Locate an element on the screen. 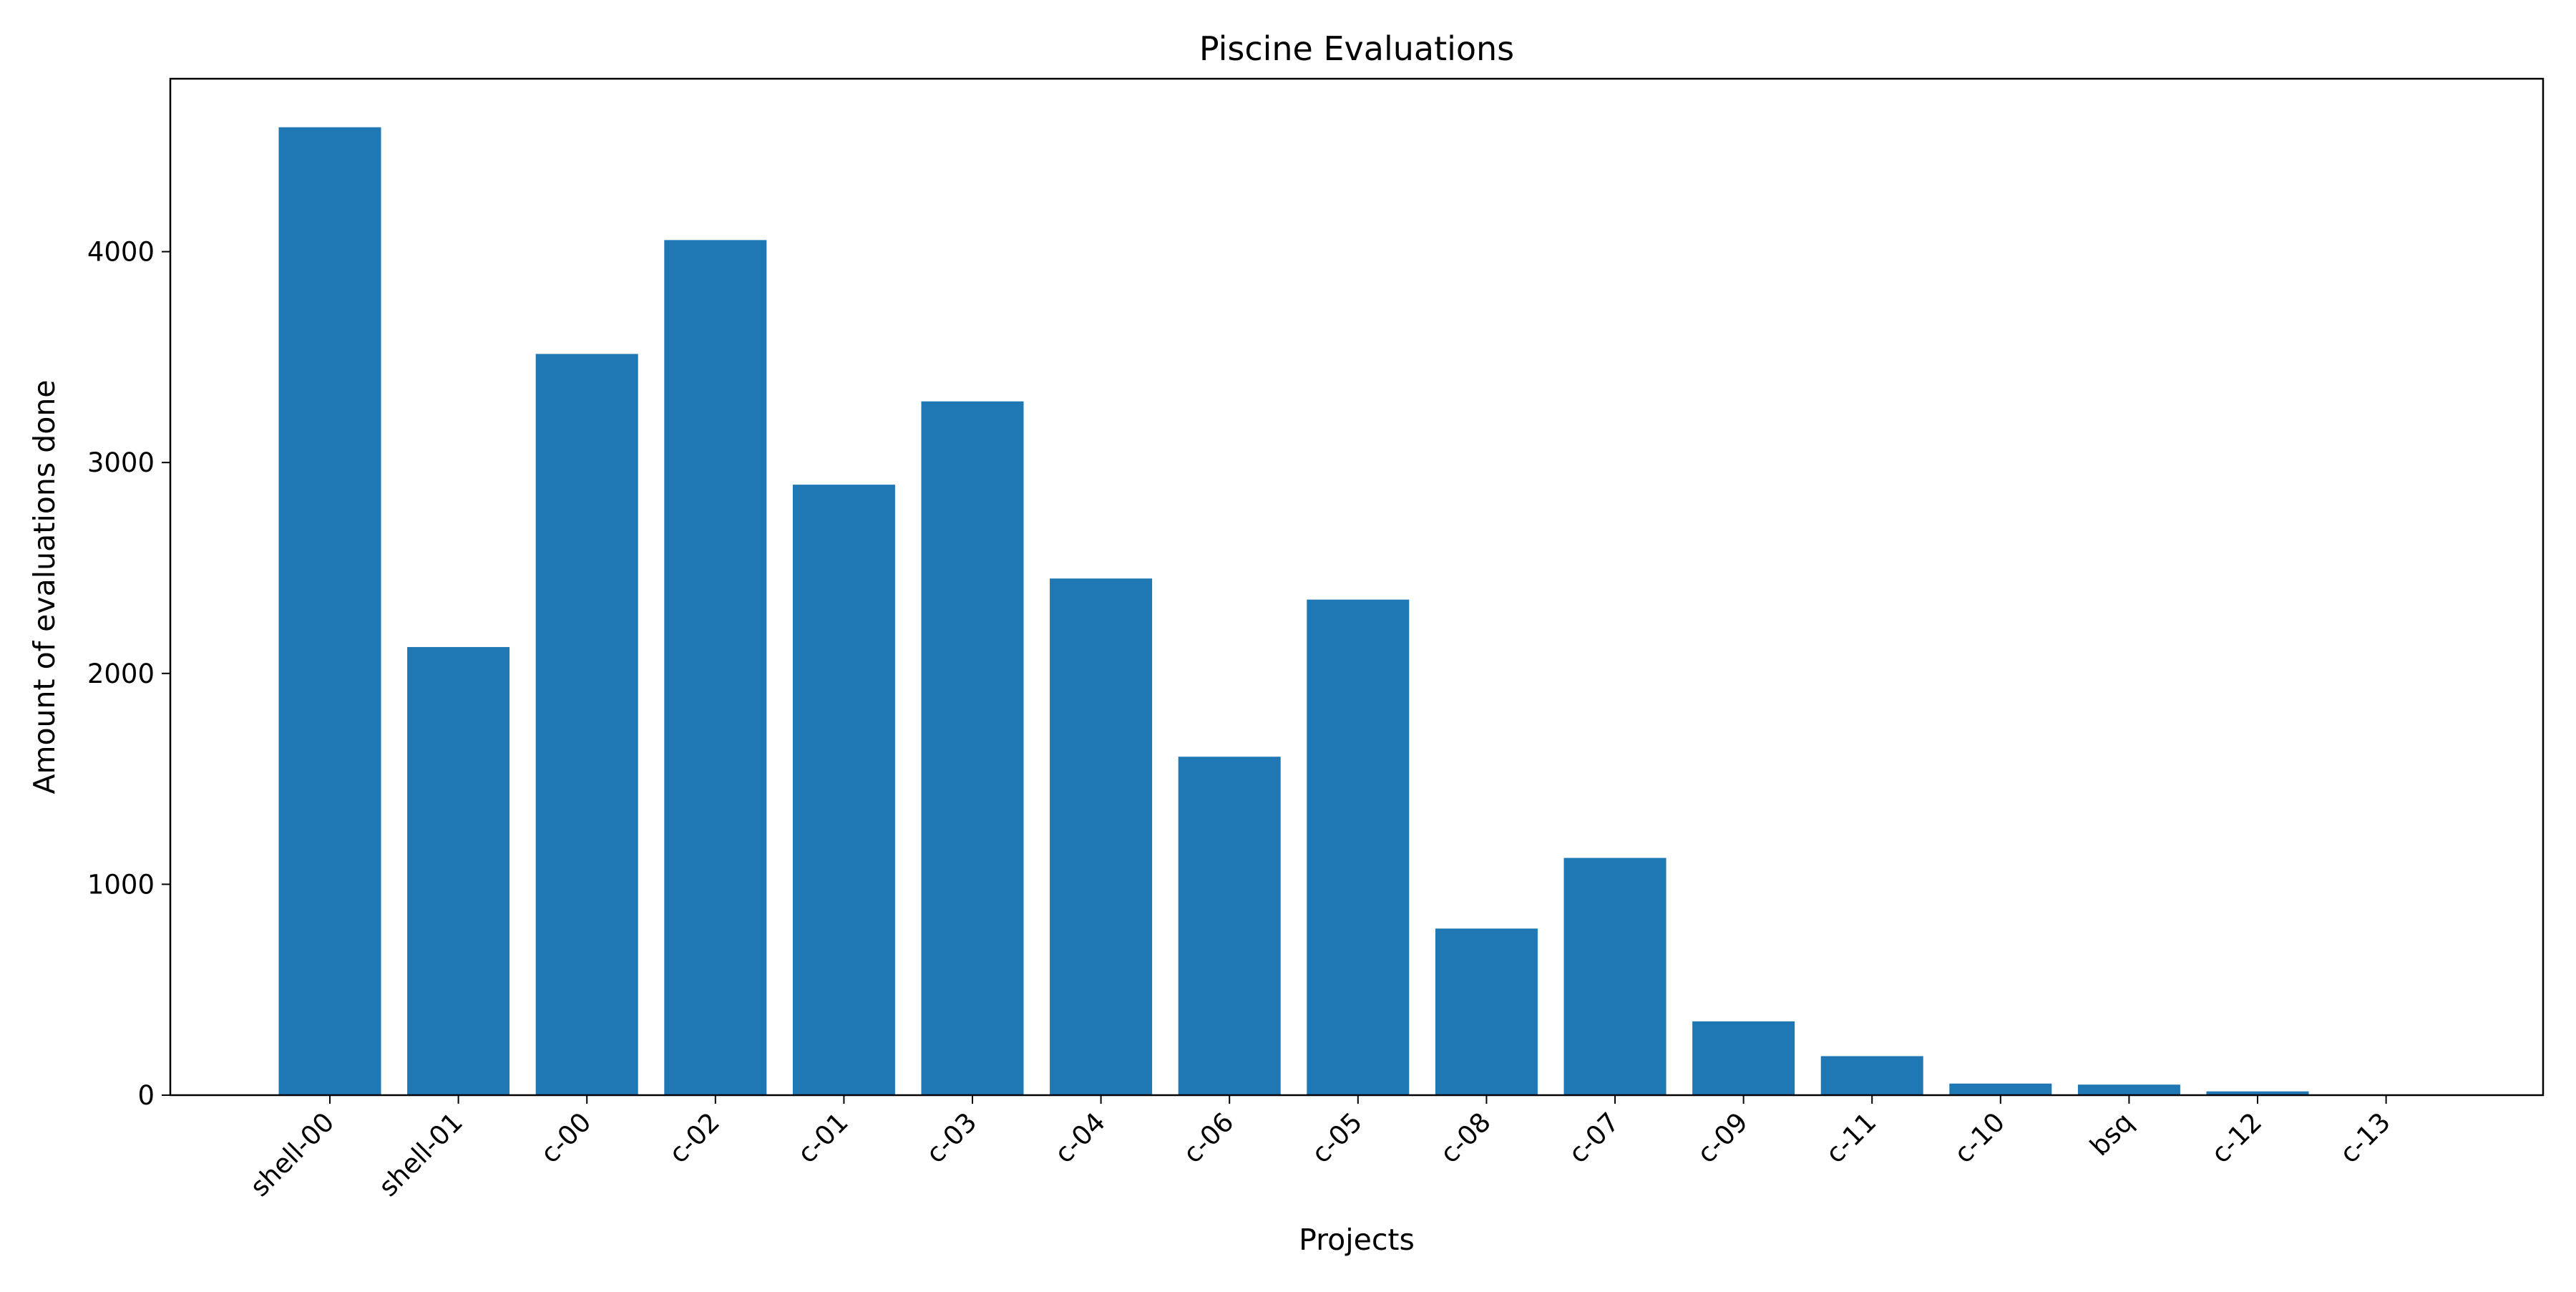  y-tick-label: 0 is located at coordinates (146, 1095).